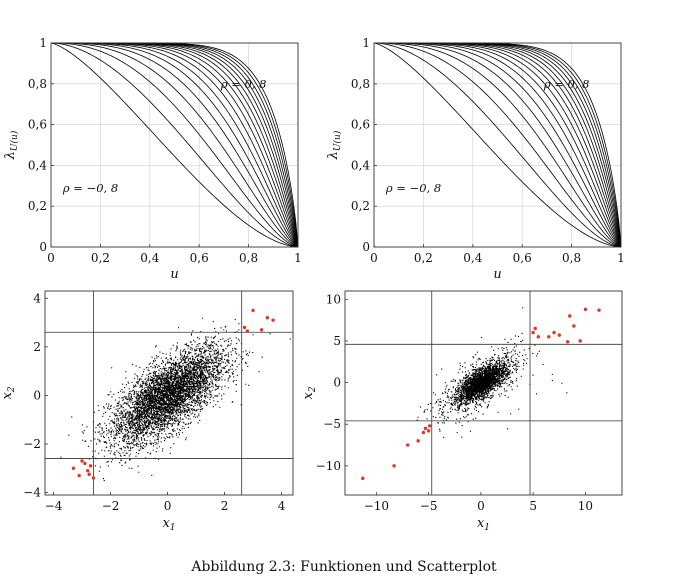 The width and height of the screenshot is (688, 585). Describe the element at coordinates (337, 341) in the screenshot. I see `y-tick-label: 5` at that location.